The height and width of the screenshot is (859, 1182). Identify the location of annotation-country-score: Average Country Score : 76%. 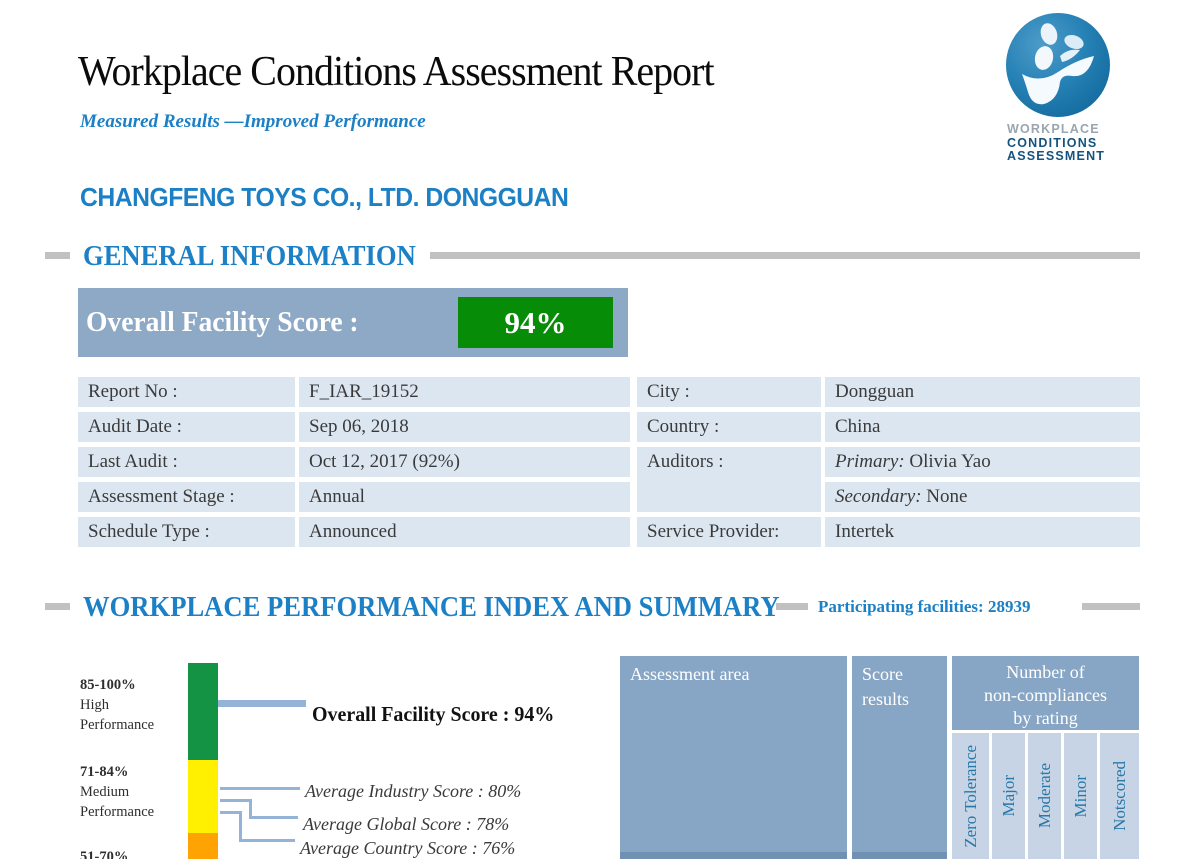
(408, 848).